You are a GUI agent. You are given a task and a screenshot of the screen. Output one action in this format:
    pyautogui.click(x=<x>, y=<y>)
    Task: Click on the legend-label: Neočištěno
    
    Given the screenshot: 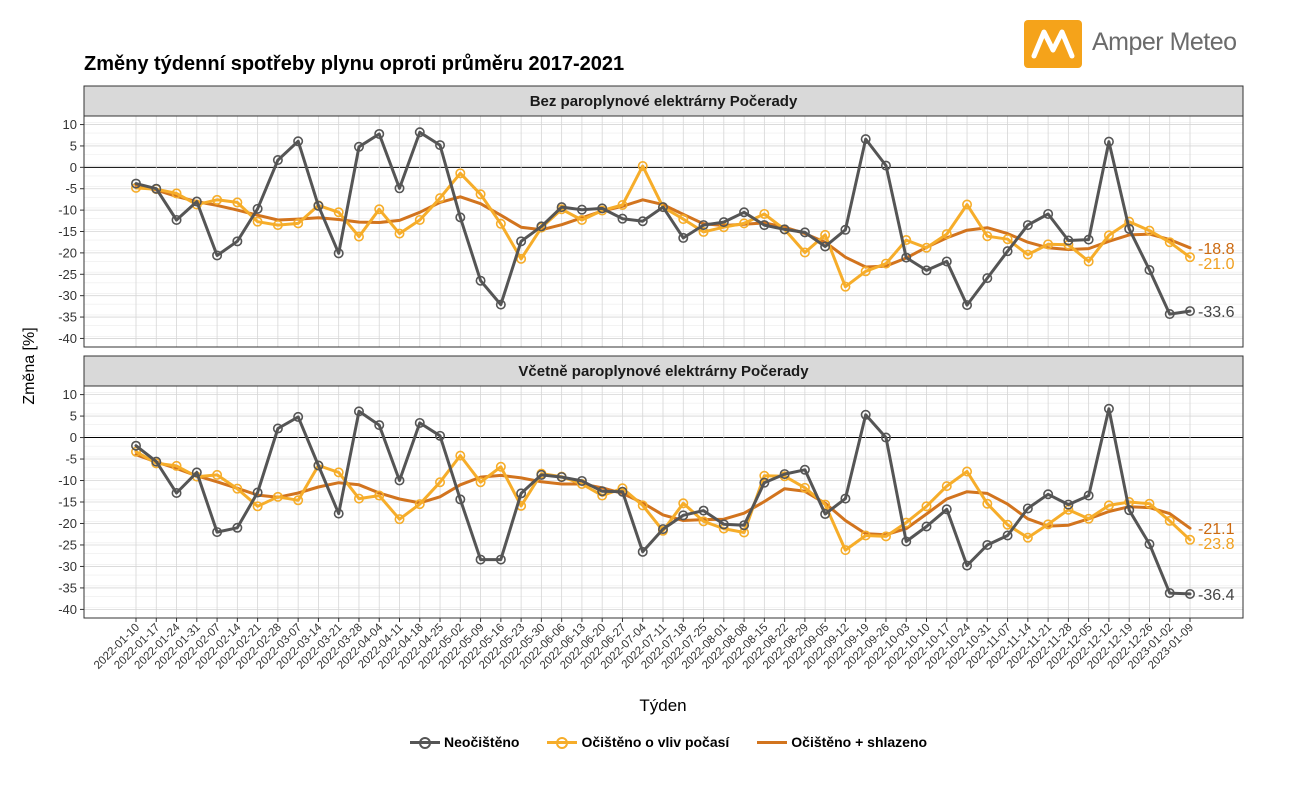 What is the action you would take?
    pyautogui.click(x=482, y=742)
    